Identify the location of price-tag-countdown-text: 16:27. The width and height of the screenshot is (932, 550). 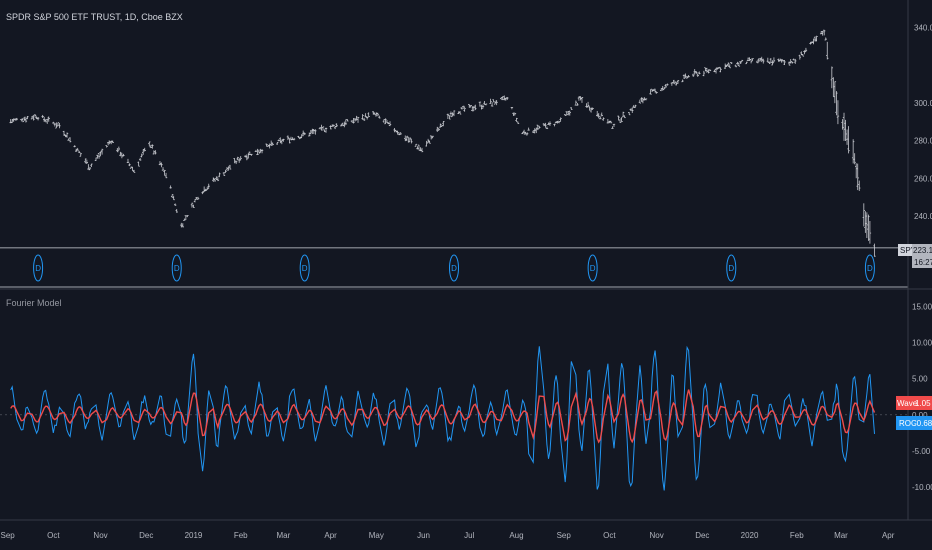
(923, 262).